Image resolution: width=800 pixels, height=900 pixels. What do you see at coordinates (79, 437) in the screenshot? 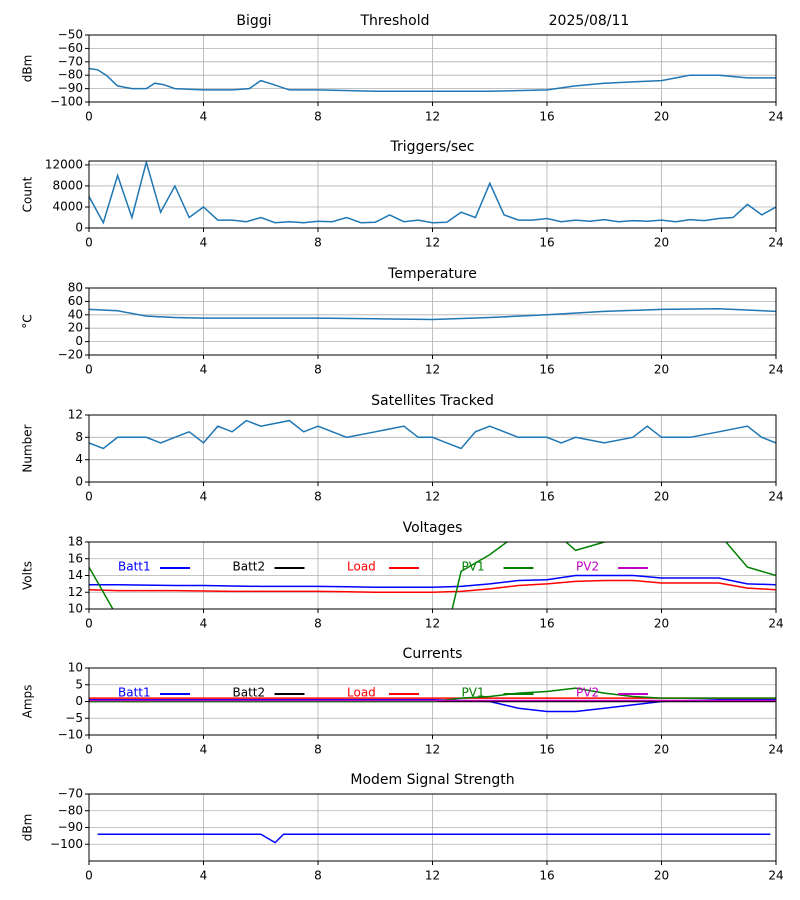
I see `y-tick-label: 8` at bounding box center [79, 437].